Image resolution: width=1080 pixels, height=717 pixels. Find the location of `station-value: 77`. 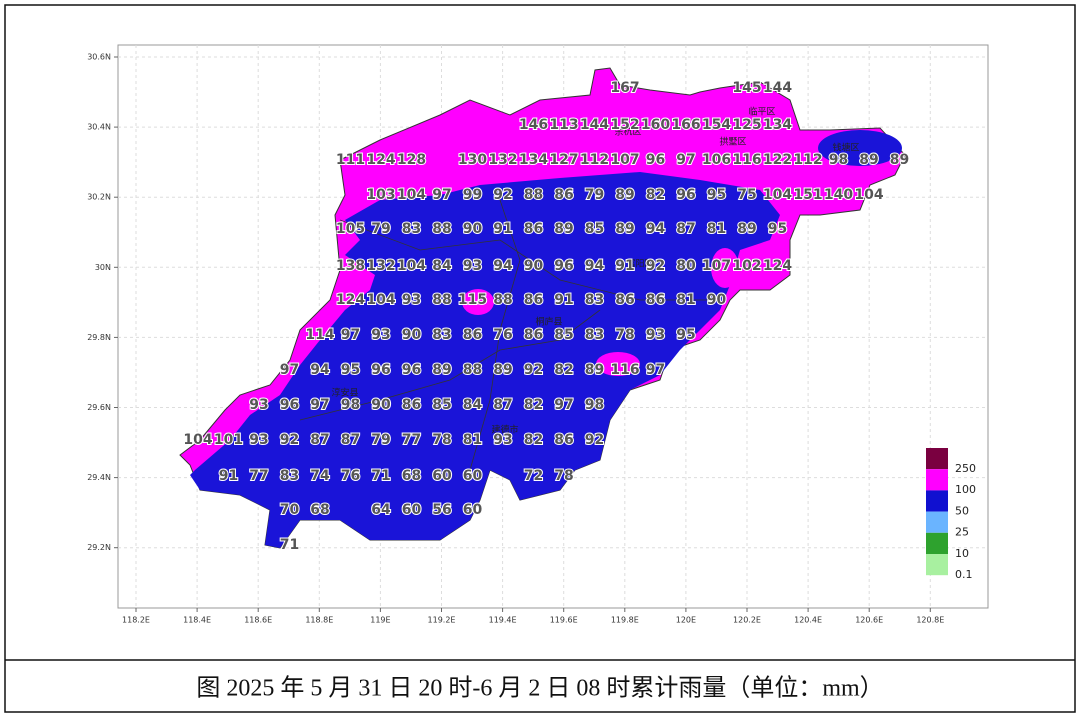

station-value: 77 is located at coordinates (411, 440).